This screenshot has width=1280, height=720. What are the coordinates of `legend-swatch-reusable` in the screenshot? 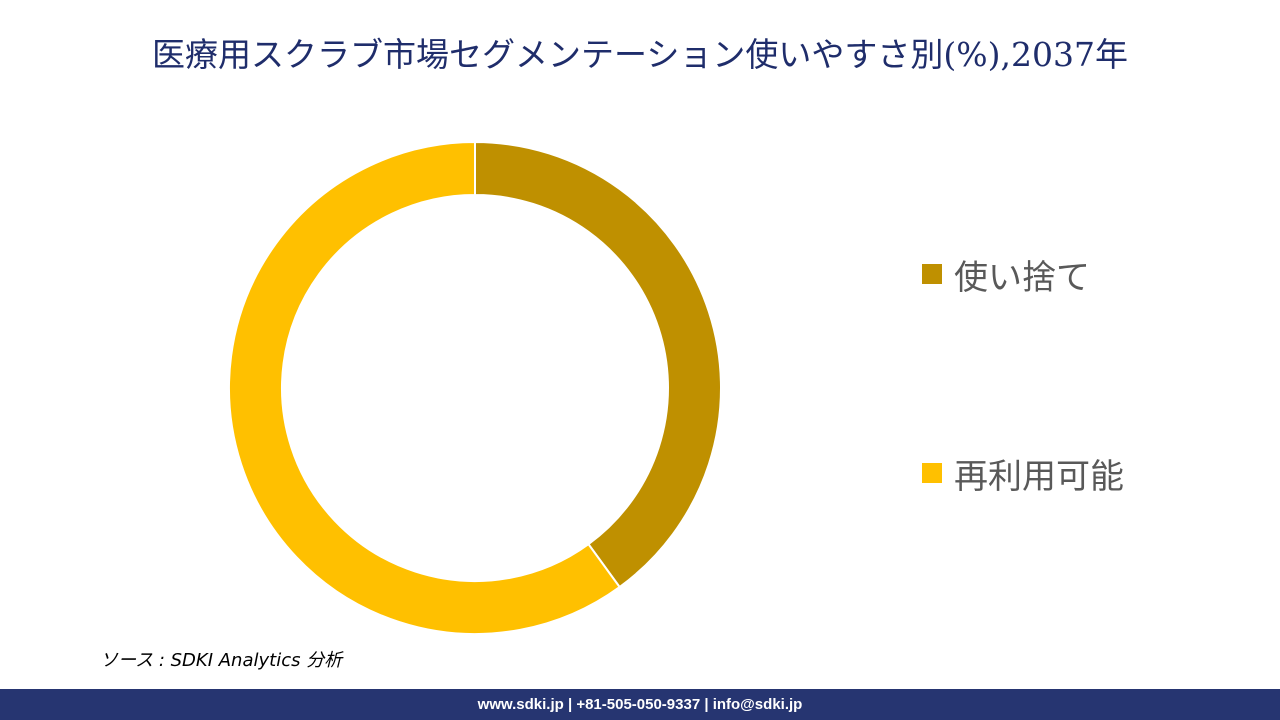 It's located at (932, 473).